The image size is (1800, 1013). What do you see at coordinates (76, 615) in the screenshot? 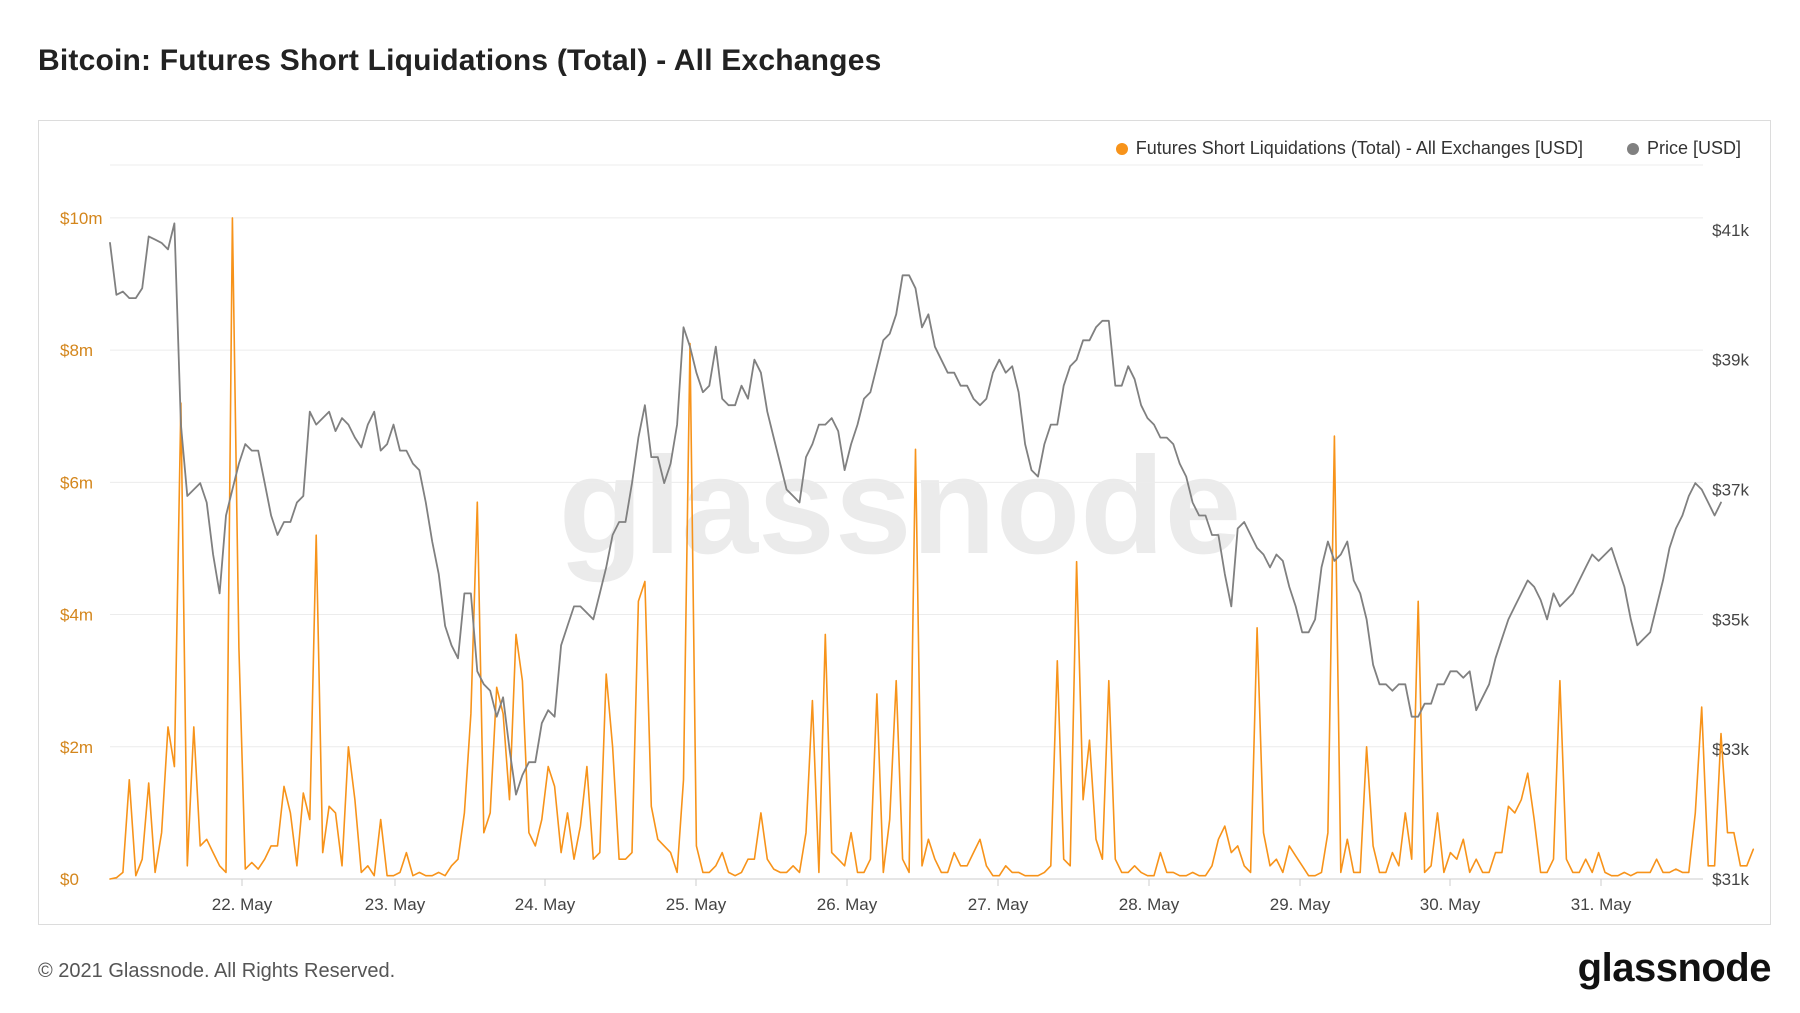
I see `left-axis-tick-label: $4m` at bounding box center [76, 615].